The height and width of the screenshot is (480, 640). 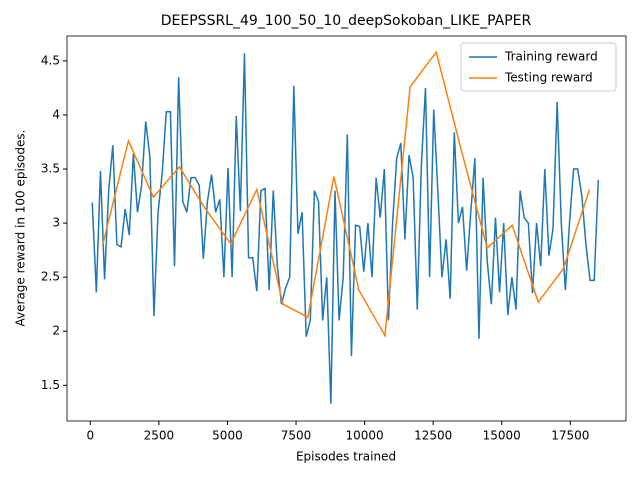 I want to click on legend-box, so click(x=538, y=67).